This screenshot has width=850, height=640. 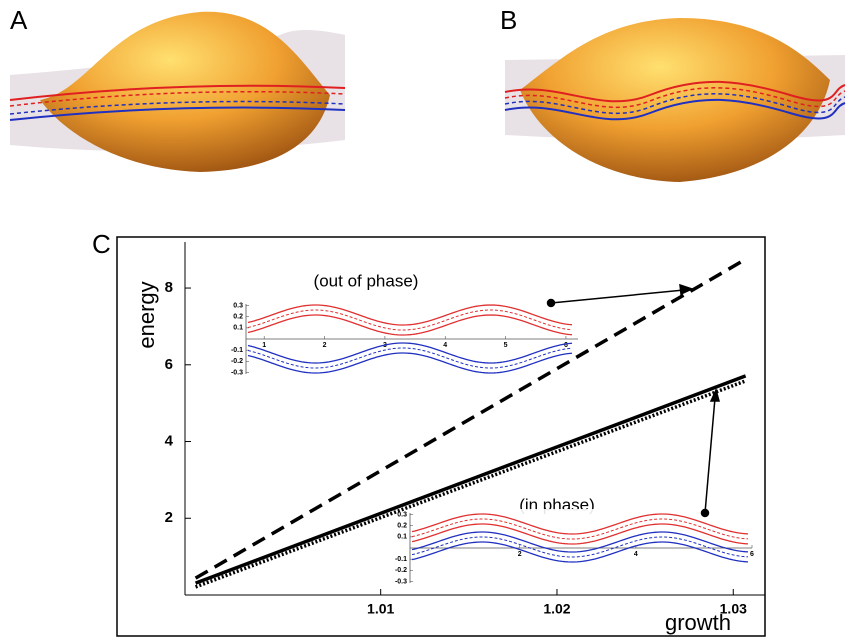 I want to click on annotation: (out of phase), so click(x=366, y=280).